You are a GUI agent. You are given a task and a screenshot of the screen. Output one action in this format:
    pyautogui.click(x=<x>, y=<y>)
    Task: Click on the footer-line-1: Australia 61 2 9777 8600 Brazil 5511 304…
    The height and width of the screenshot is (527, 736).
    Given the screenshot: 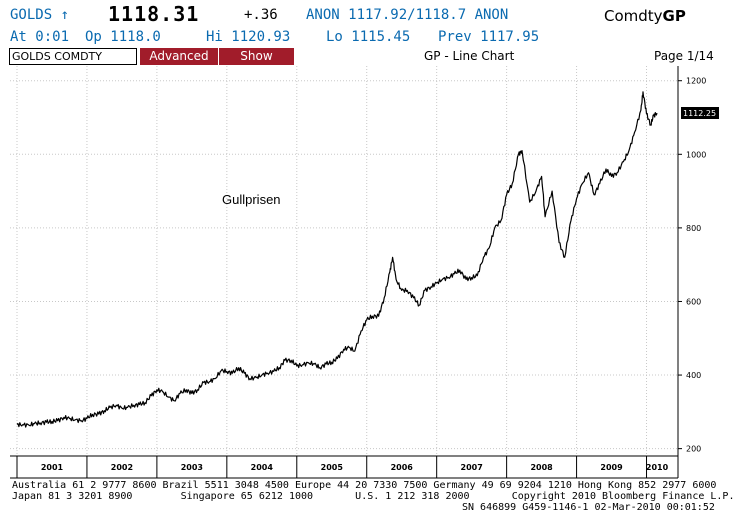 What is the action you would take?
    pyautogui.click(x=364, y=485)
    